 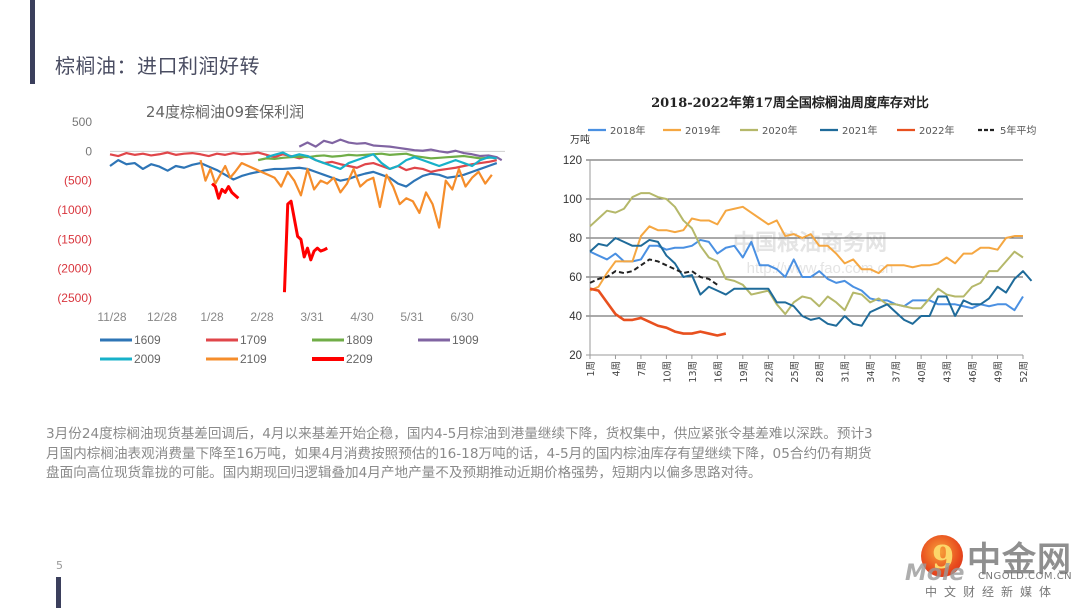 What do you see at coordinates (973, 372) in the screenshot?
I see `x-tick-label: 46周` at bounding box center [973, 372].